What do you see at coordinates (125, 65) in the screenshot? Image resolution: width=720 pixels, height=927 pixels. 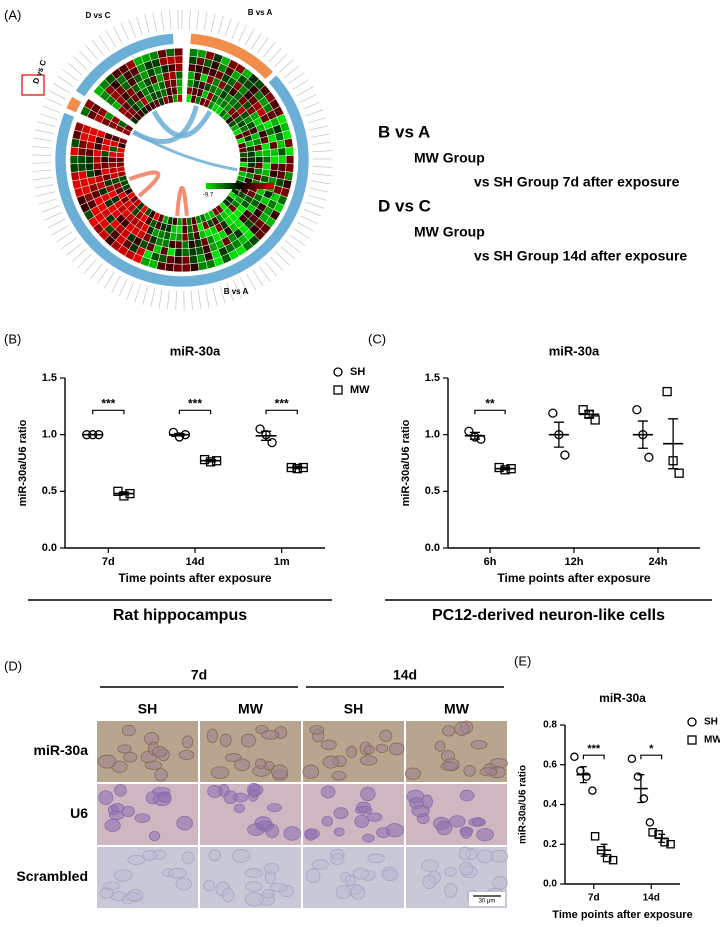 I see `group-ring` at bounding box center [125, 65].